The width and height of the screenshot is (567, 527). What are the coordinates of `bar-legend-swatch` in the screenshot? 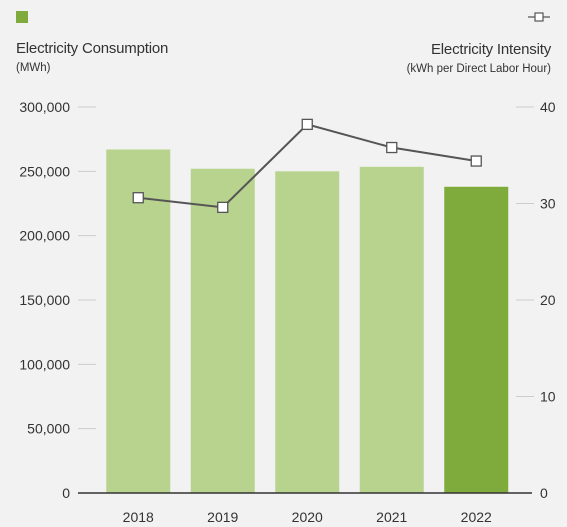 It's located at (22, 17).